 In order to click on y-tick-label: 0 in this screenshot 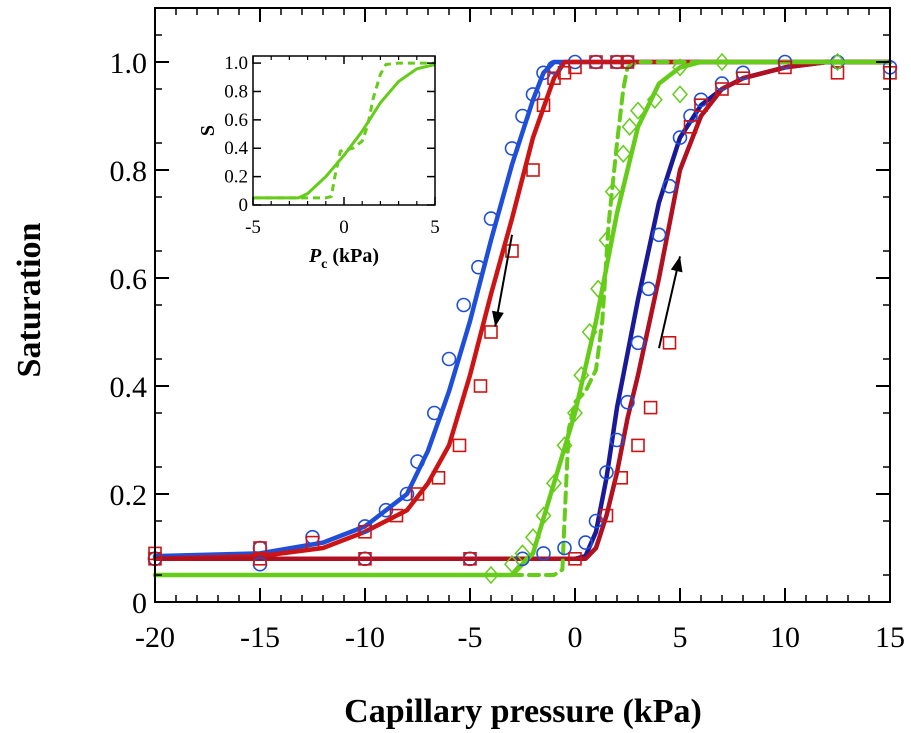, I will do `click(139, 603)`.